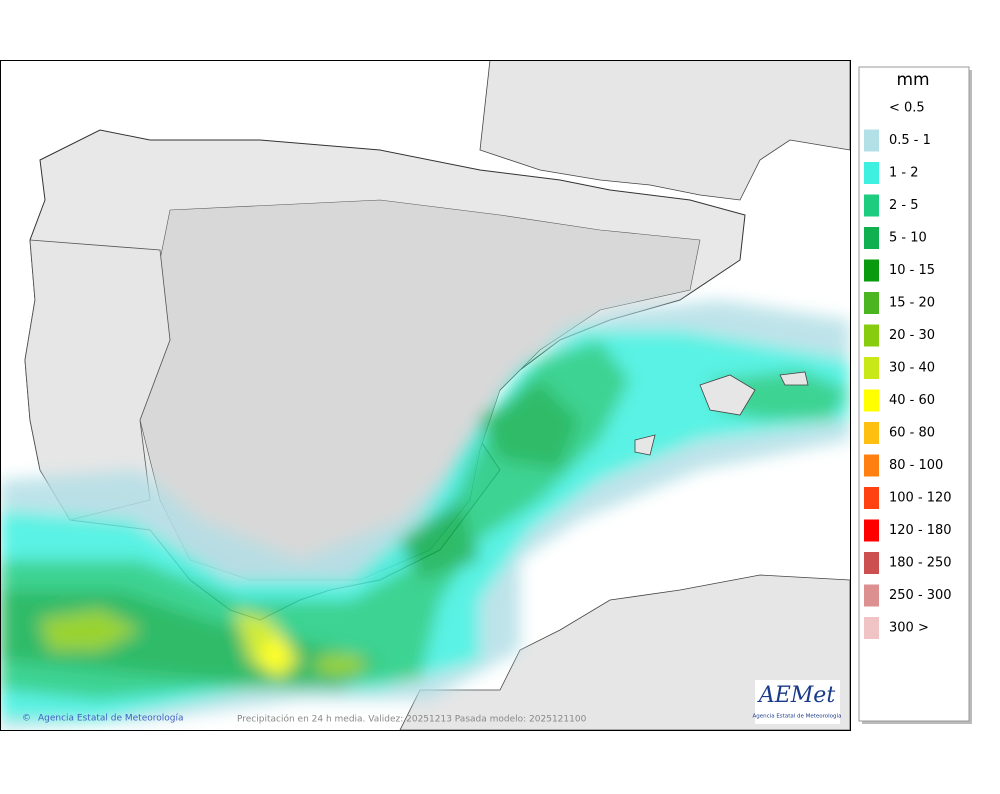 This screenshot has height=794, width=1000. I want to click on legend-label: 60 - 80, so click(912, 433).